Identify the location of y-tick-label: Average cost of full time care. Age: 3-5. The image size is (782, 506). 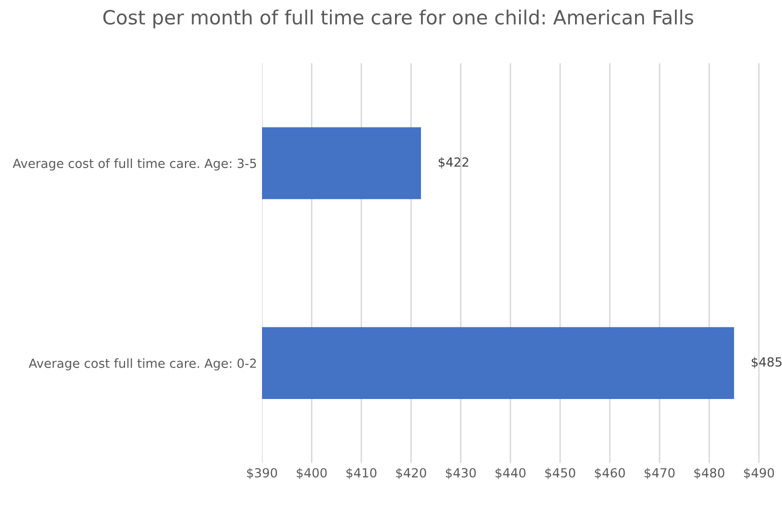
(134, 164).